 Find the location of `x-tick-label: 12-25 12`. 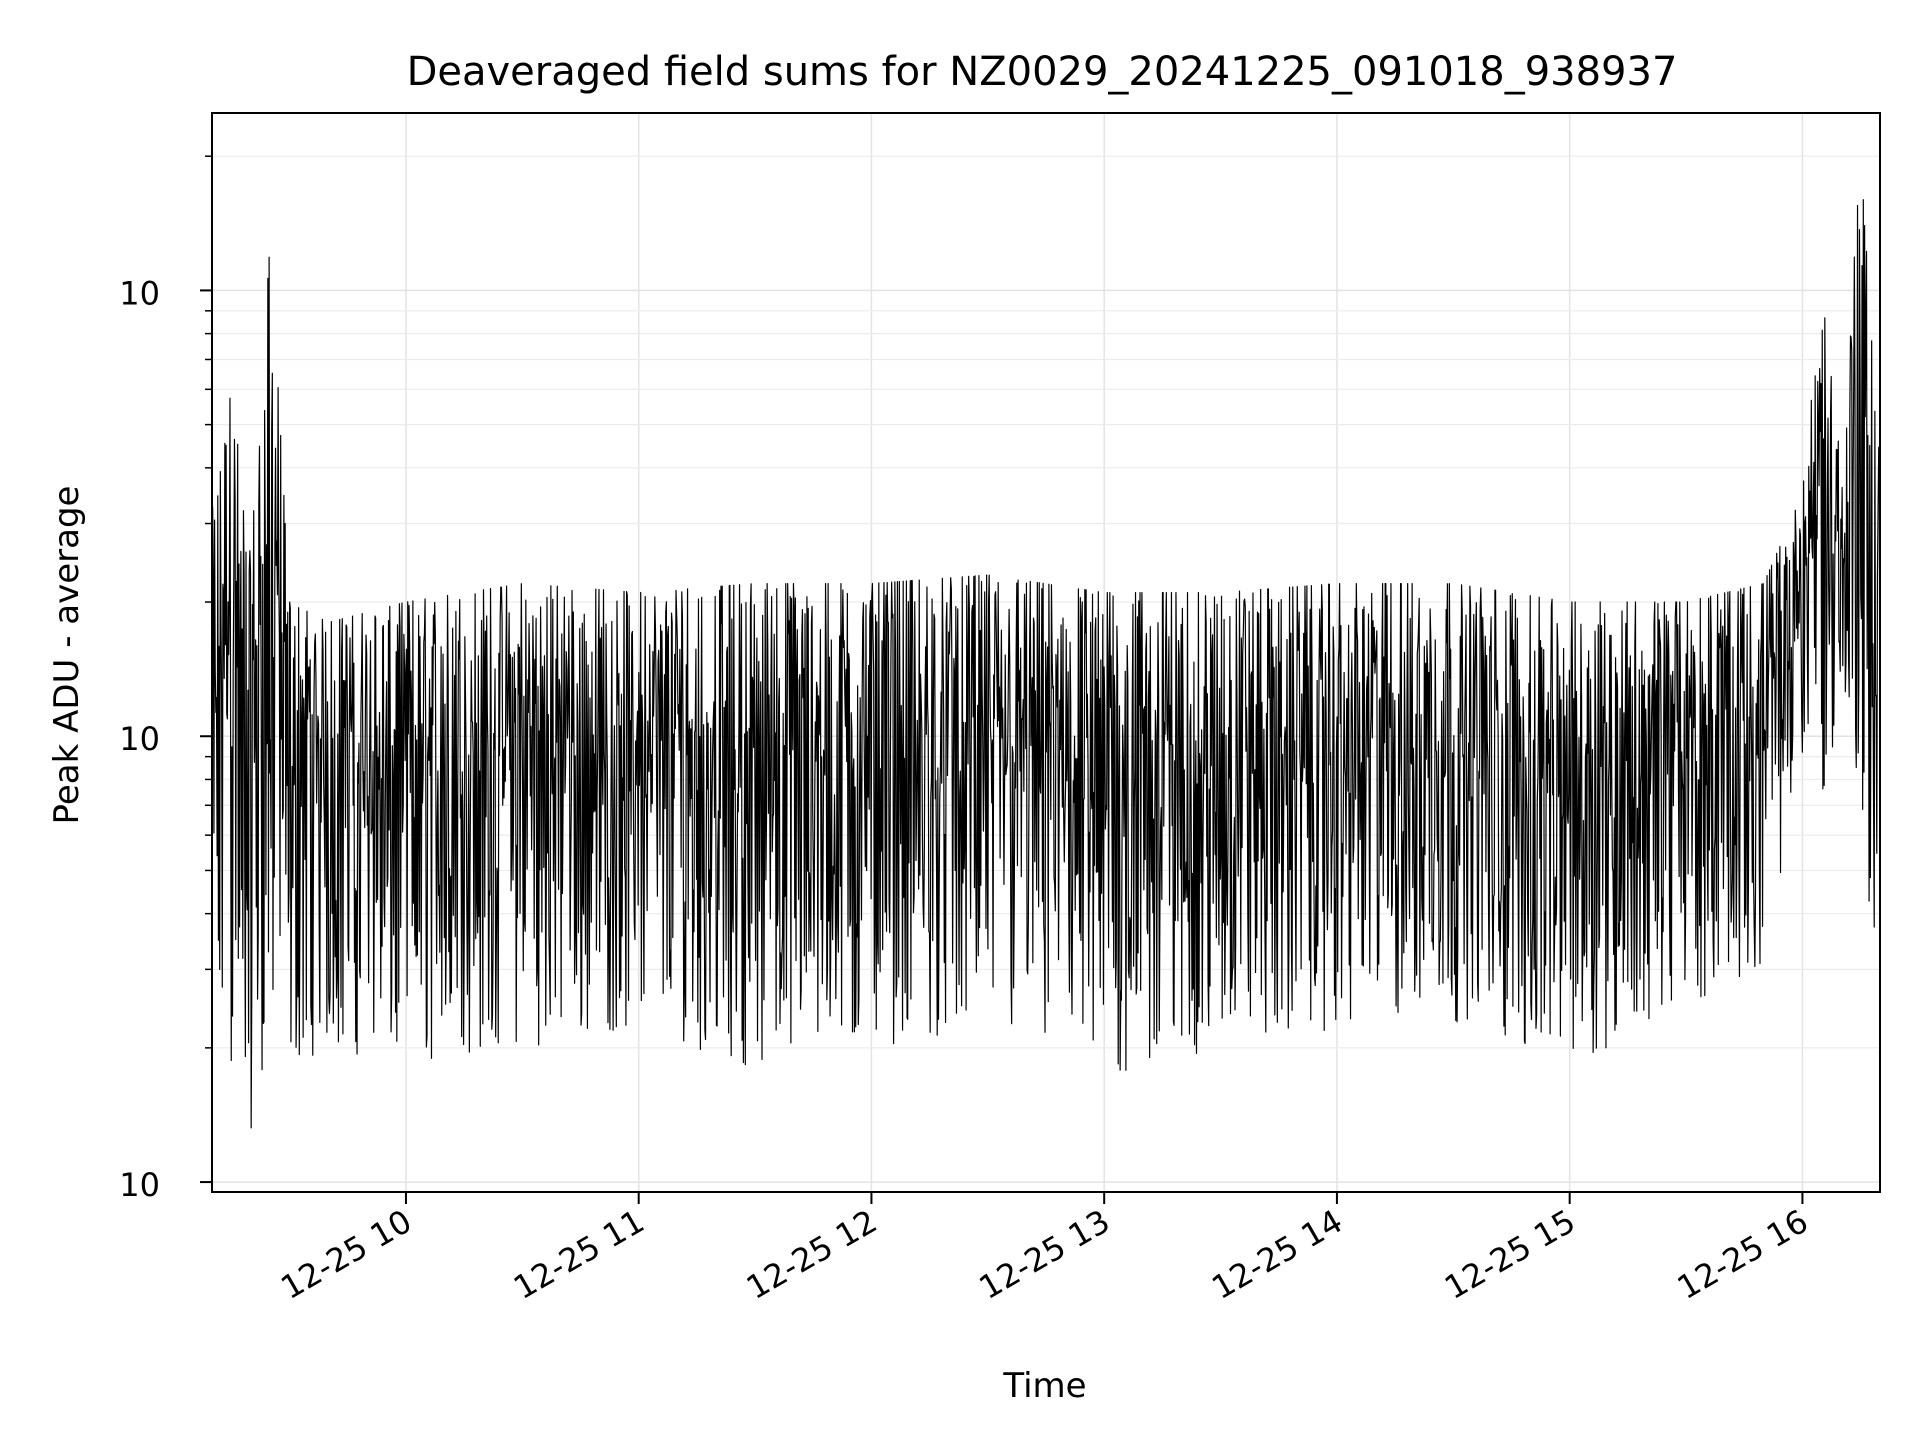

x-tick-label: 12-25 12 is located at coordinates (812, 1254).